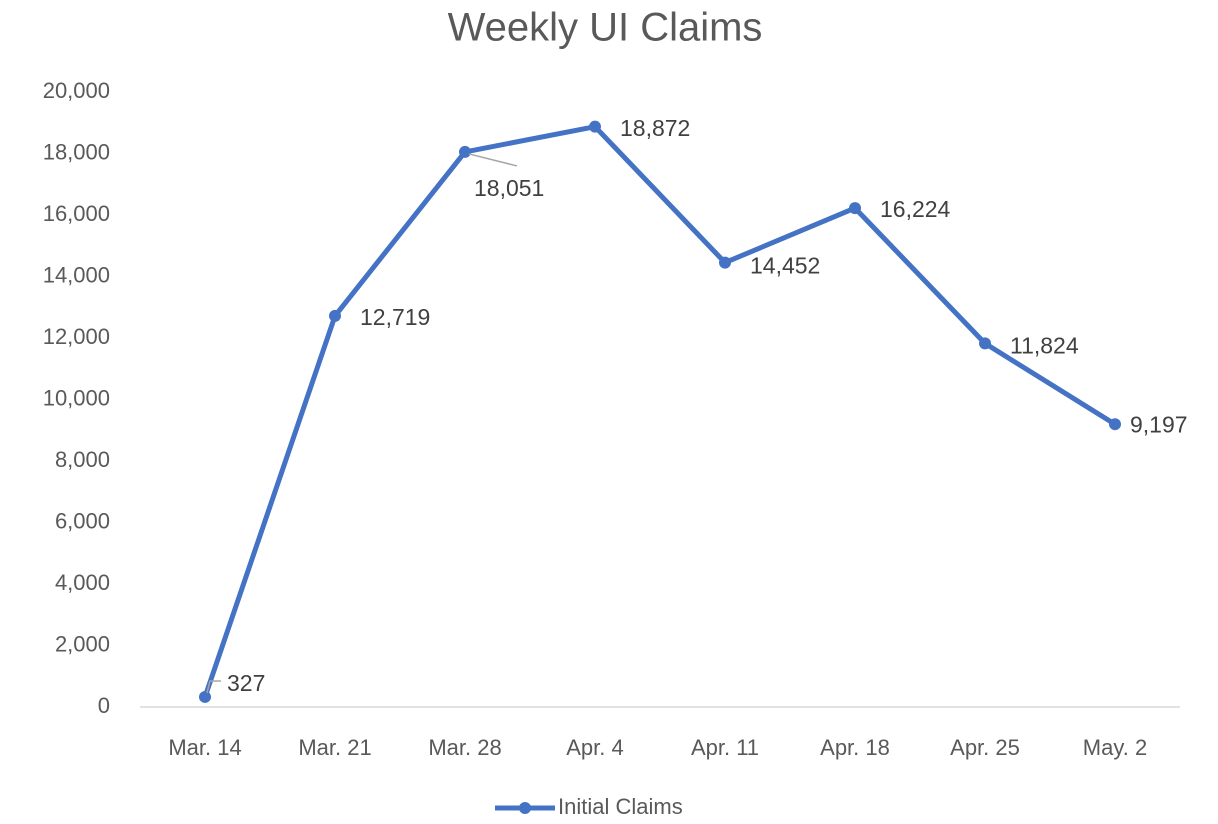 The width and height of the screenshot is (1218, 824). I want to click on x-tick-label: Mar. 21, so click(334, 747).